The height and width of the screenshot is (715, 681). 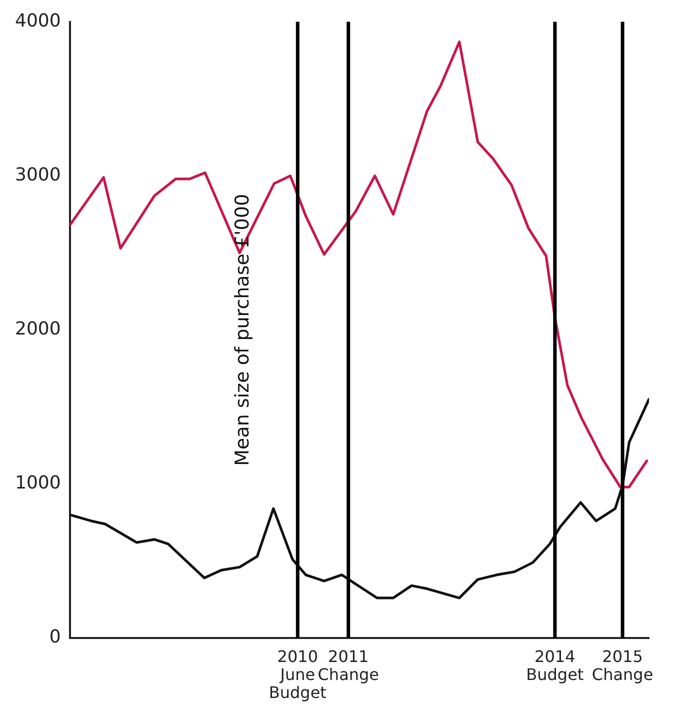 What do you see at coordinates (55, 637) in the screenshot?
I see `y-tick-label: 0` at bounding box center [55, 637].